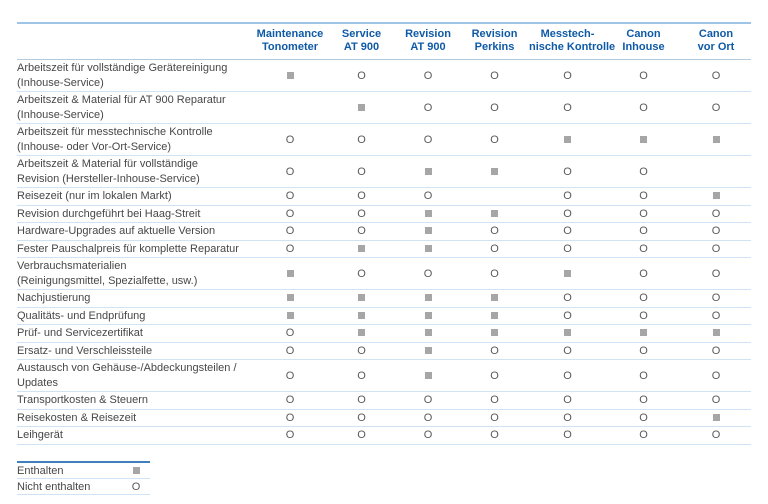 The width and height of the screenshot is (768, 504). What do you see at coordinates (290, 34) in the screenshot?
I see `column-header-line: Maintenance` at bounding box center [290, 34].